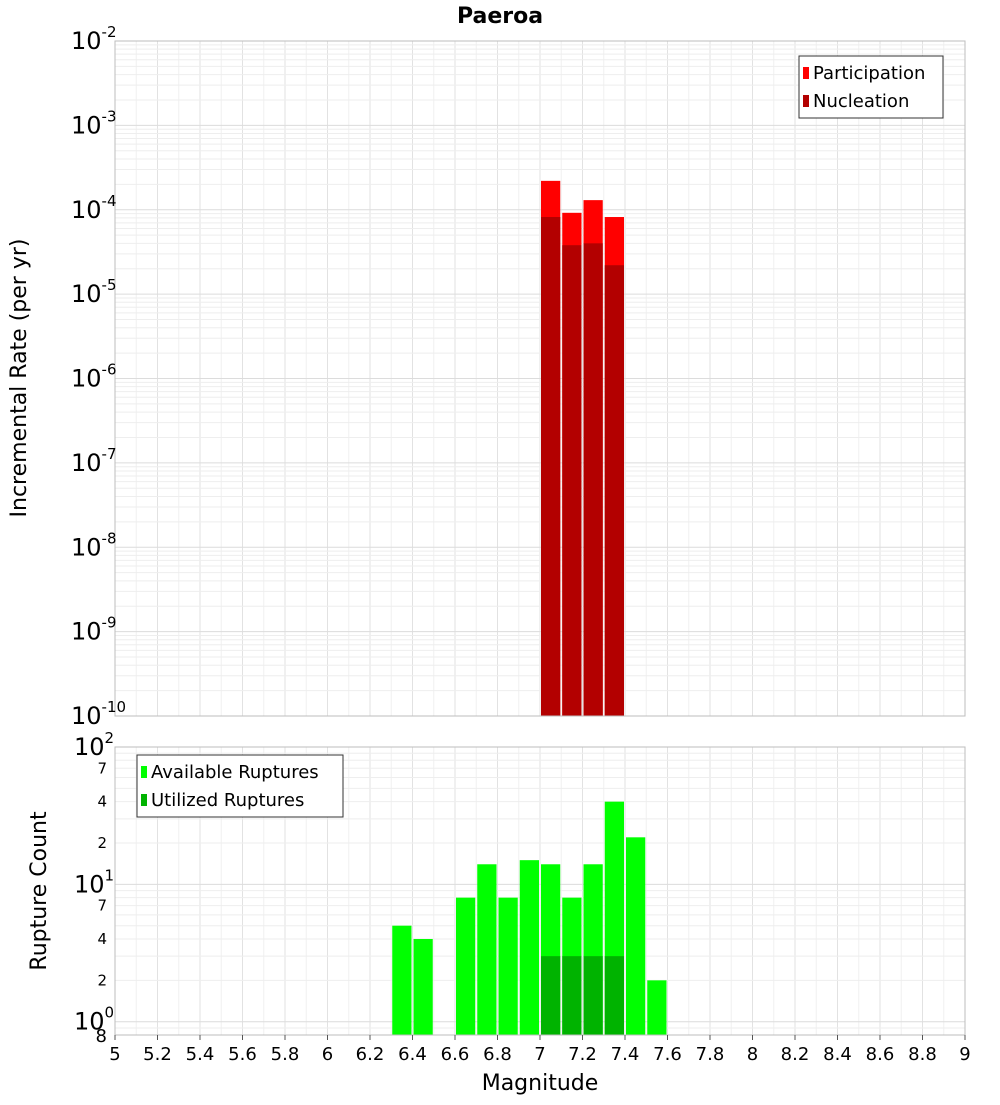  What do you see at coordinates (101, 1036) in the screenshot?
I see `bottom-y-minor-tick-label: 8` at bounding box center [101, 1036].